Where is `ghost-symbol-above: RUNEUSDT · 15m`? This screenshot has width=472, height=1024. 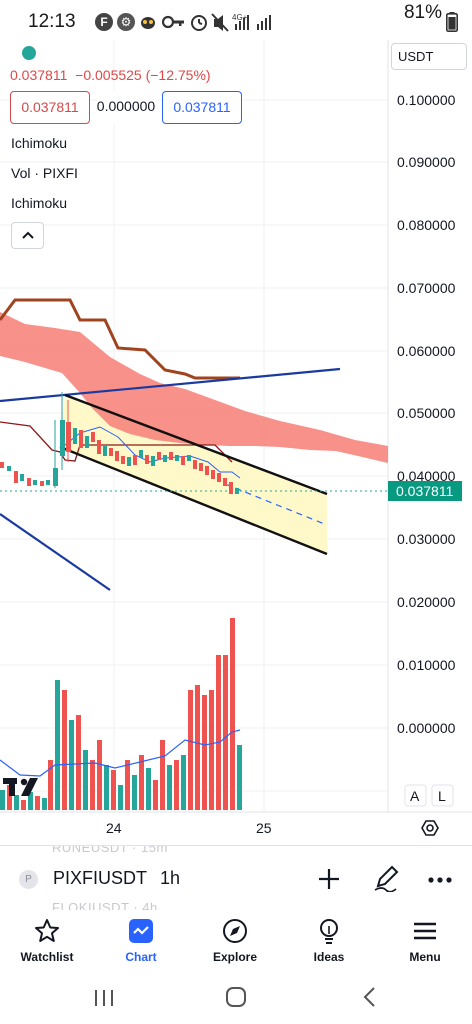
ghost-symbol-above: RUNEUSDT · 15m is located at coordinates (110, 850).